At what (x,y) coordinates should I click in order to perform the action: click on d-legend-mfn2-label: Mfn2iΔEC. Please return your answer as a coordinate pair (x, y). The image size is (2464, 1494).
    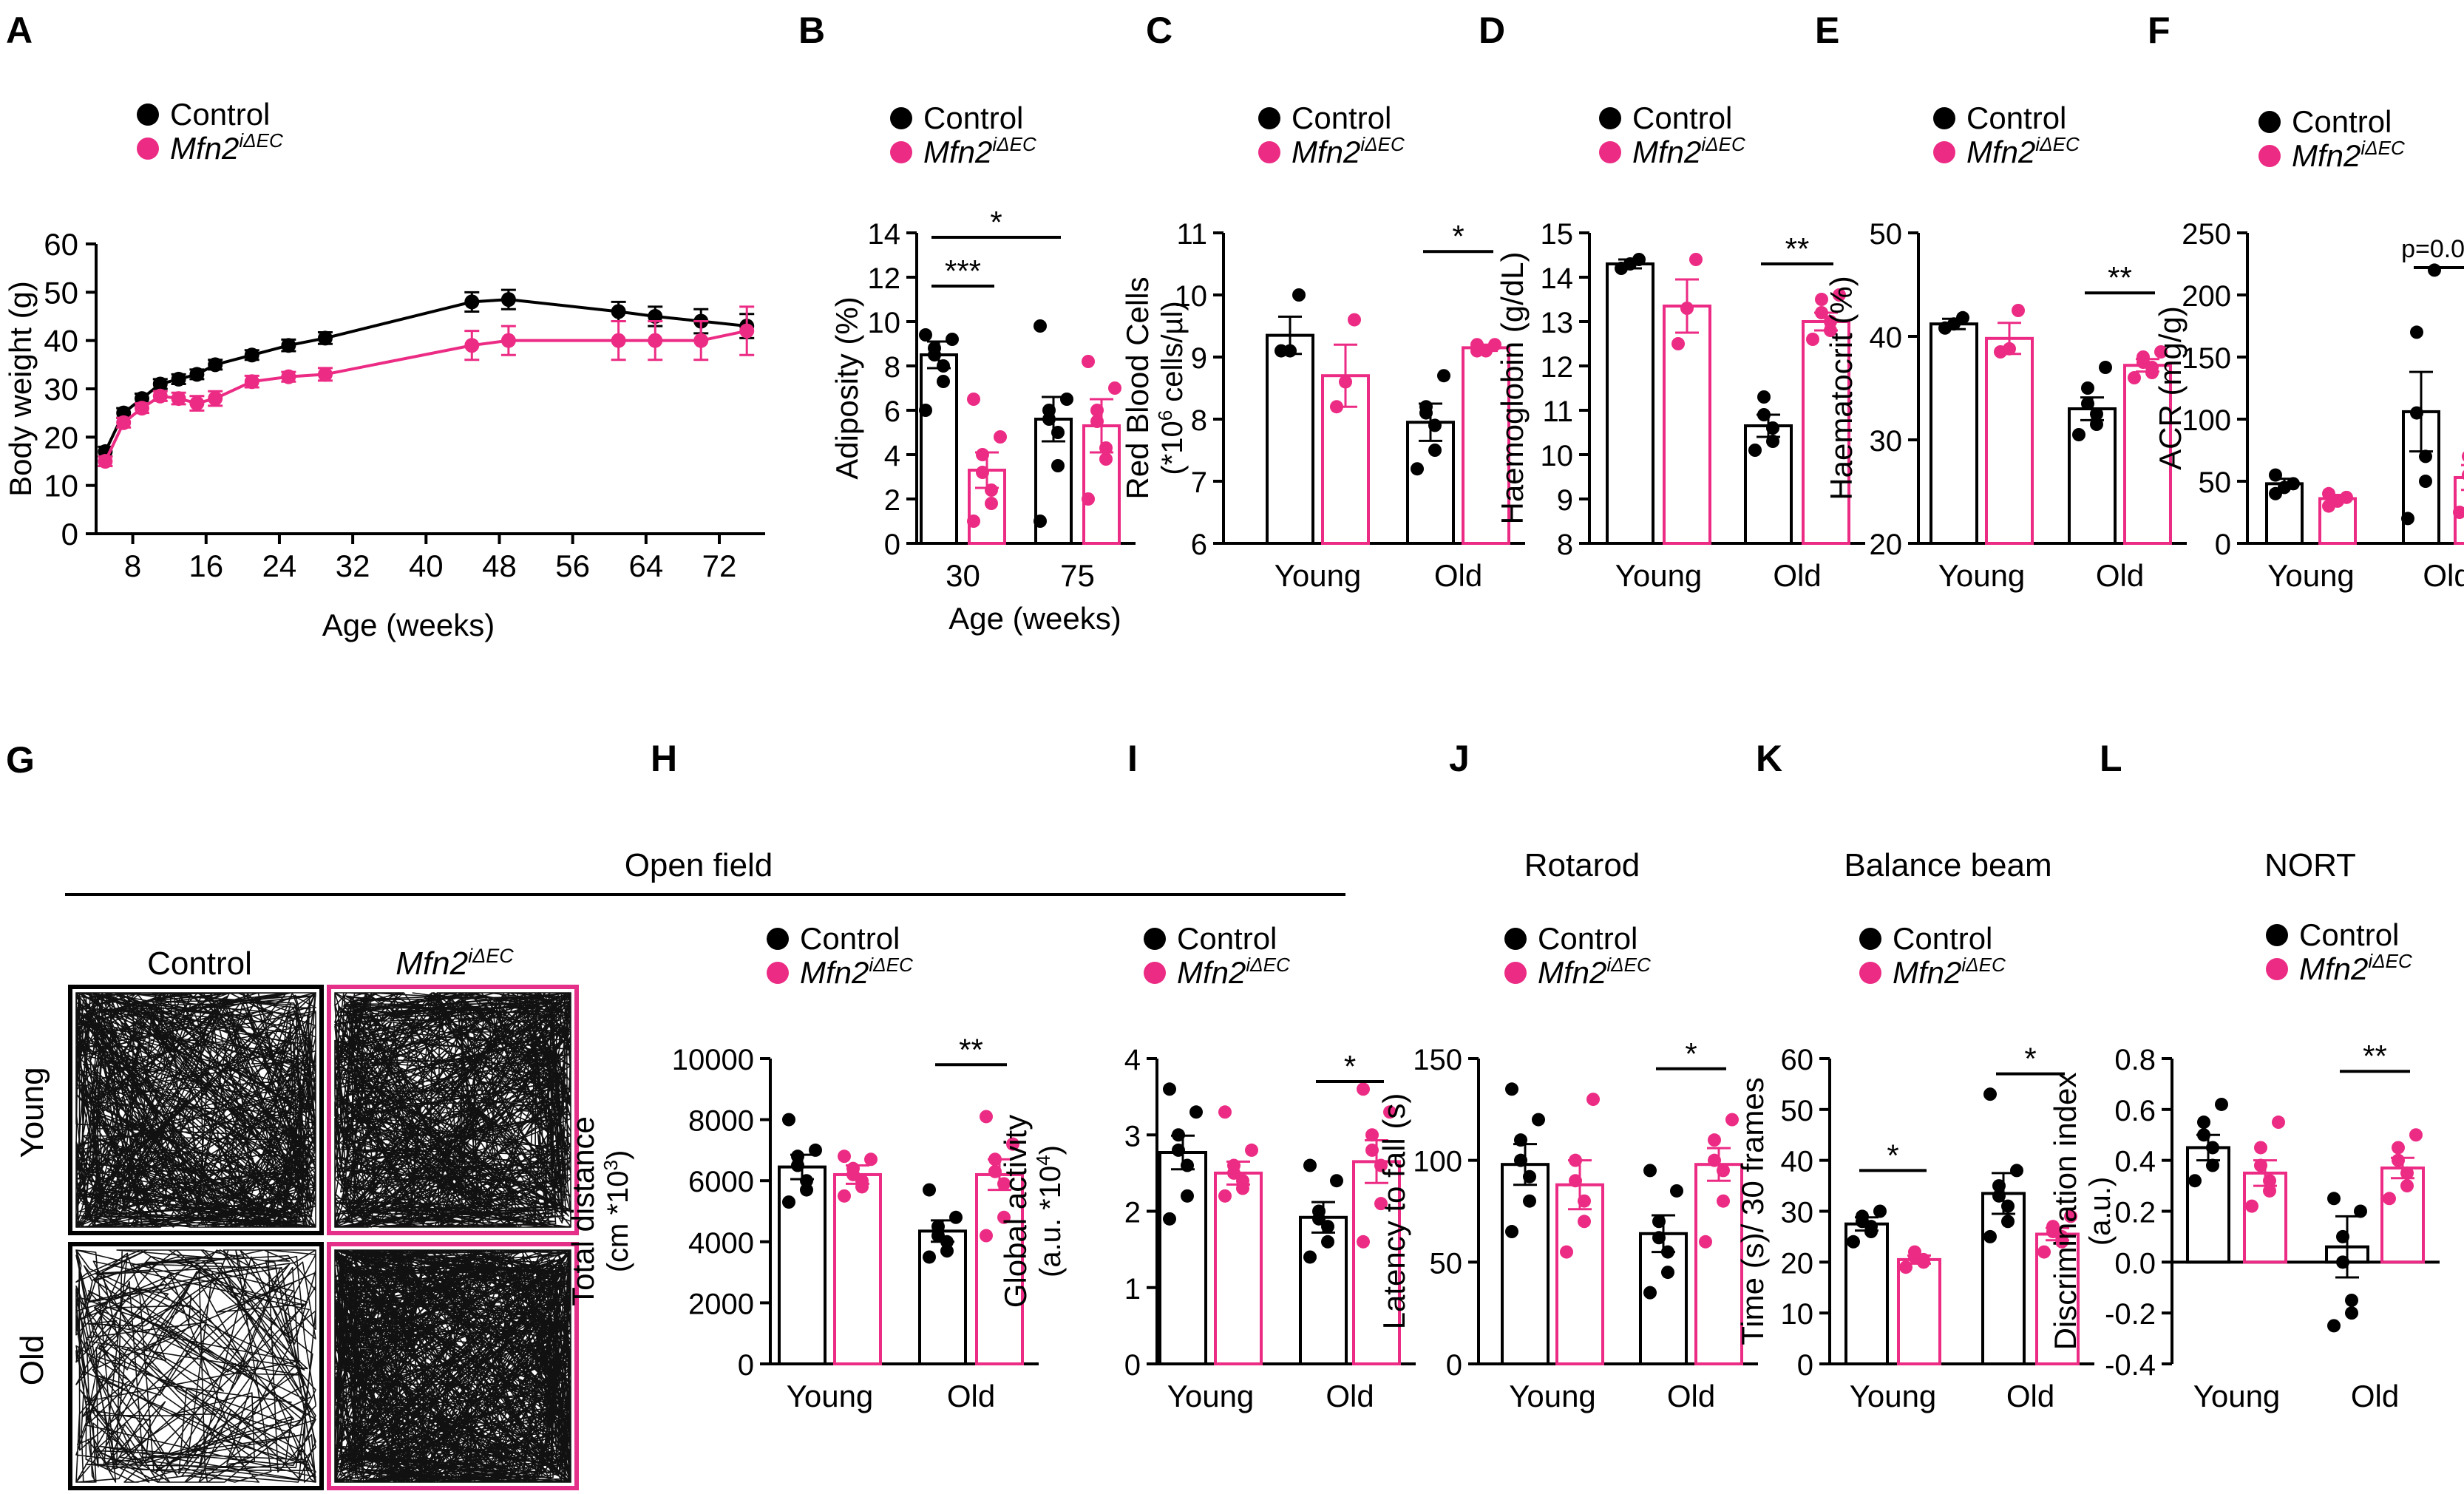
    Looking at the image, I should click on (1688, 151).